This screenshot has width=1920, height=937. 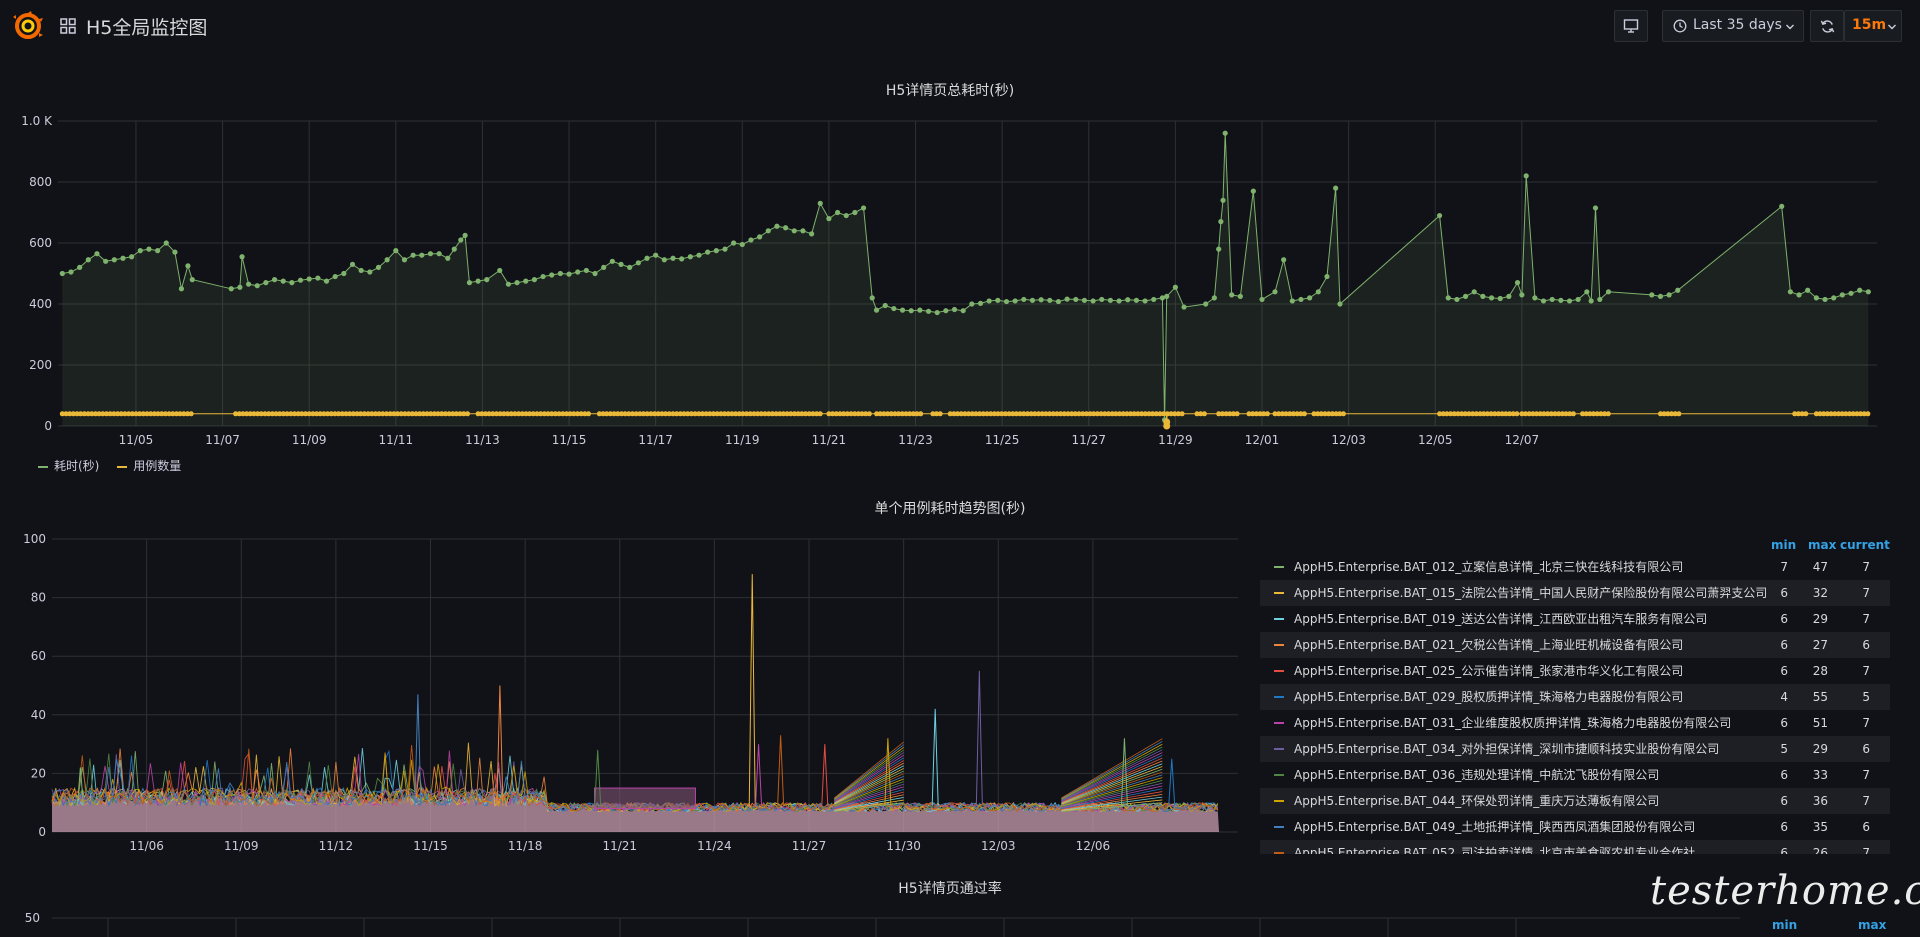 What do you see at coordinates (68, 465) in the screenshot?
I see `legend-item-duration: 耗时(秒)` at bounding box center [68, 465].